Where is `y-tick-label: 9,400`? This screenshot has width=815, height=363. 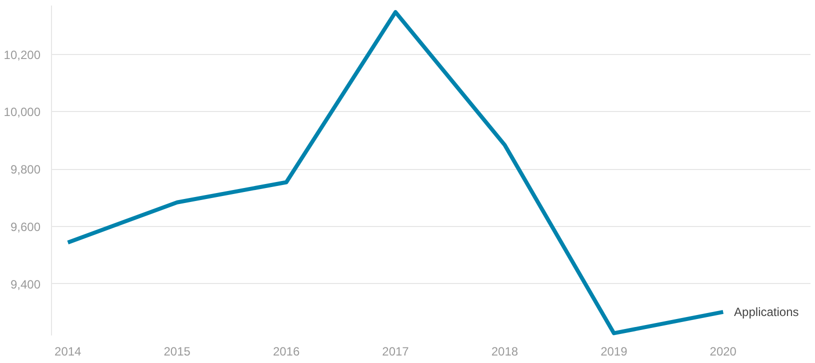 y-tick-label: 9,400 is located at coordinates (25, 284).